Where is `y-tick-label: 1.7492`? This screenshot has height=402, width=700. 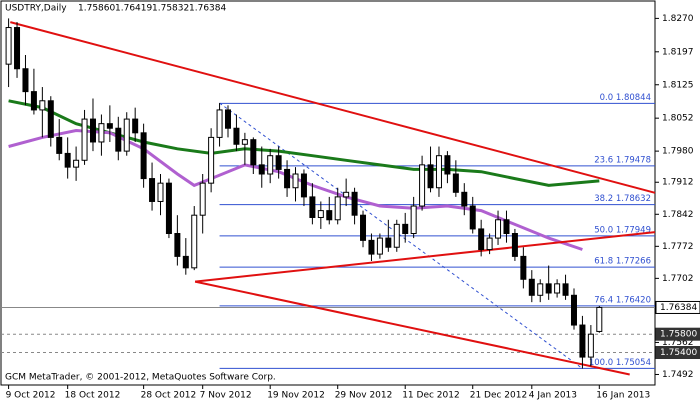 y-tick-label: 1.7492 is located at coordinates (678, 375).